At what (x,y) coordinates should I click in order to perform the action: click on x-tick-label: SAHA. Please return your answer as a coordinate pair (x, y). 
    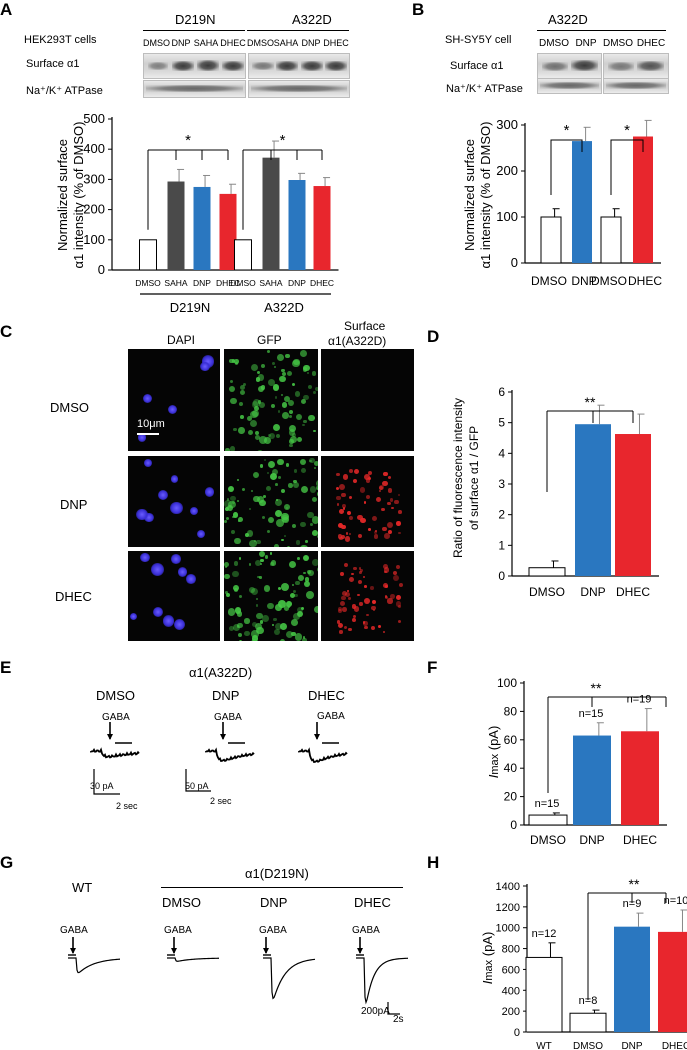
    Looking at the image, I should click on (270, 283).